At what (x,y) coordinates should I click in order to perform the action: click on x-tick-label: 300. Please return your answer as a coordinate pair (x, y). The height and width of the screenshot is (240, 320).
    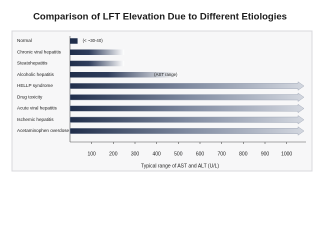
    Looking at the image, I should click on (135, 154).